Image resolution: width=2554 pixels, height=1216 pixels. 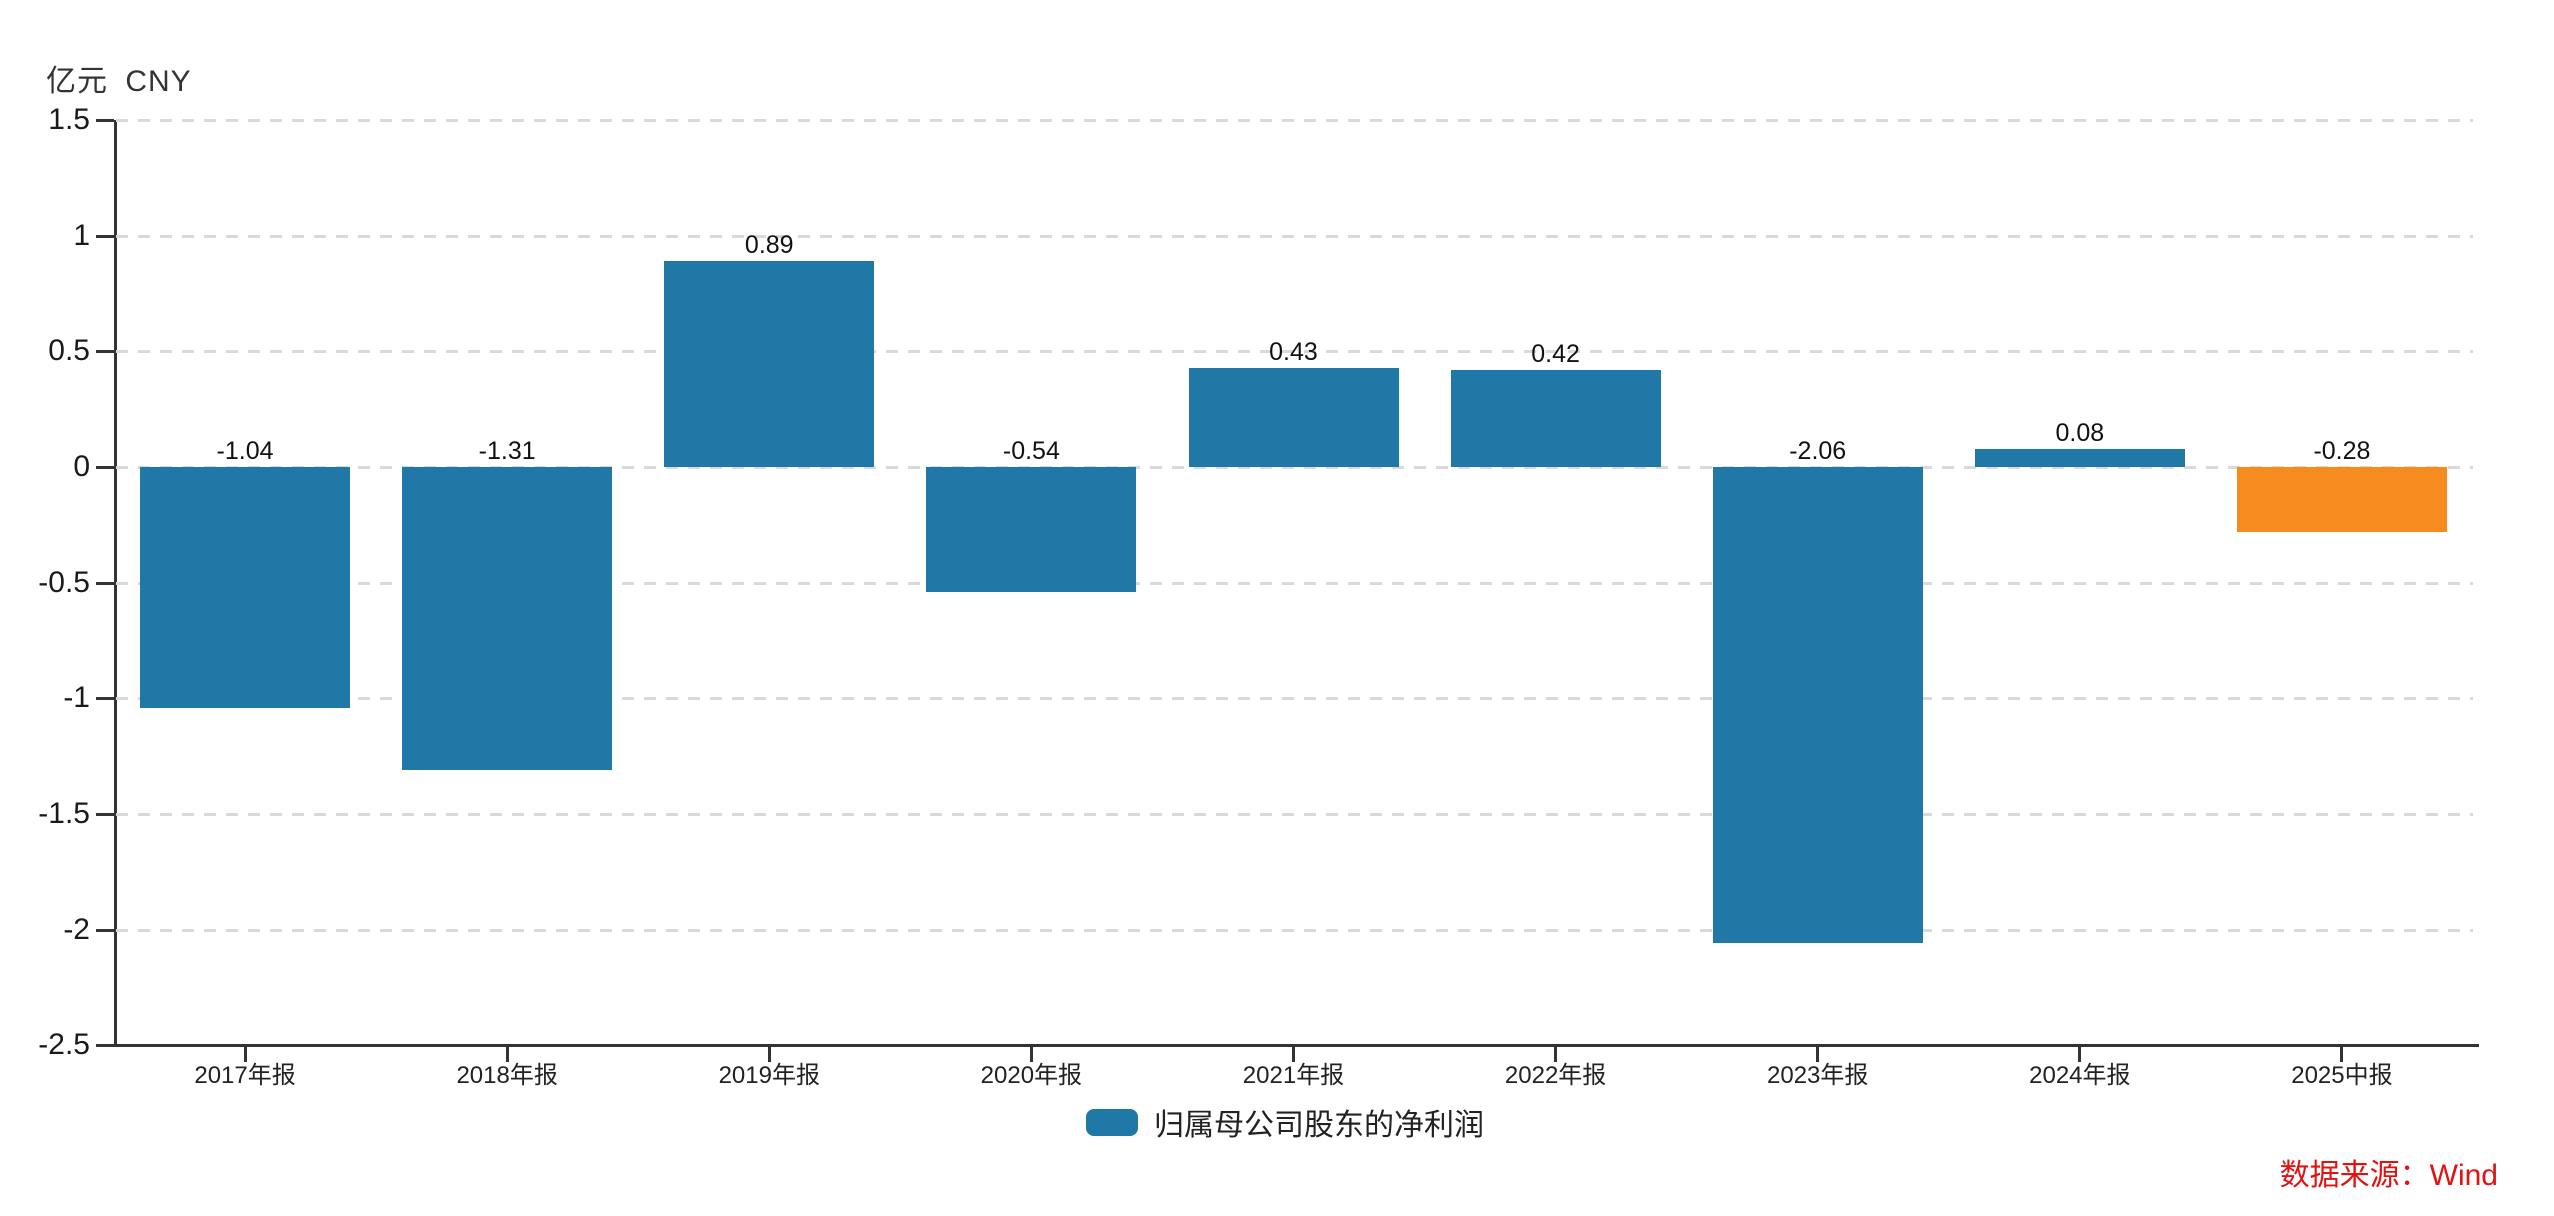 What do you see at coordinates (2342, 1075) in the screenshot?
I see `x-tick-label: 2025中报` at bounding box center [2342, 1075].